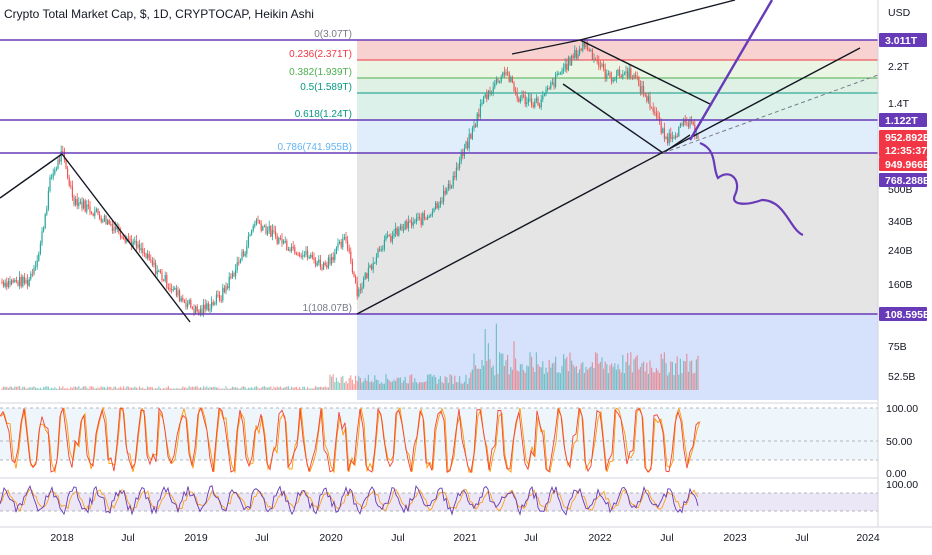 This screenshot has height=555, width=932. What do you see at coordinates (349, 500) in the screenshot?
I see `rsi-line` at bounding box center [349, 500].